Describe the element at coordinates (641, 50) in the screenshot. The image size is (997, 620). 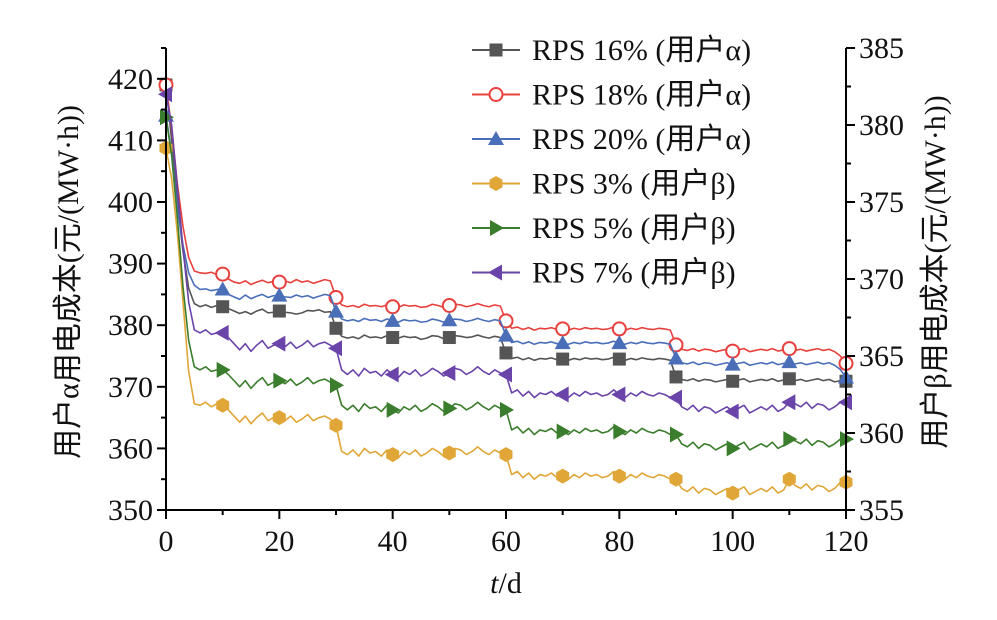
I see `legend-label: RPS 16% (用户α)` at that location.